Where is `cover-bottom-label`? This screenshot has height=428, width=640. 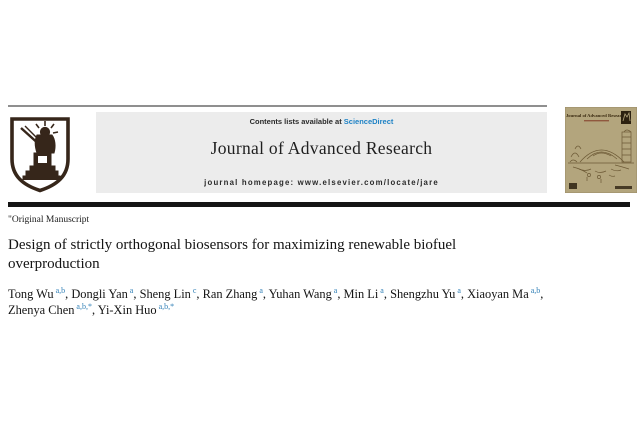 cover-bottom-label is located at coordinates (623, 187).